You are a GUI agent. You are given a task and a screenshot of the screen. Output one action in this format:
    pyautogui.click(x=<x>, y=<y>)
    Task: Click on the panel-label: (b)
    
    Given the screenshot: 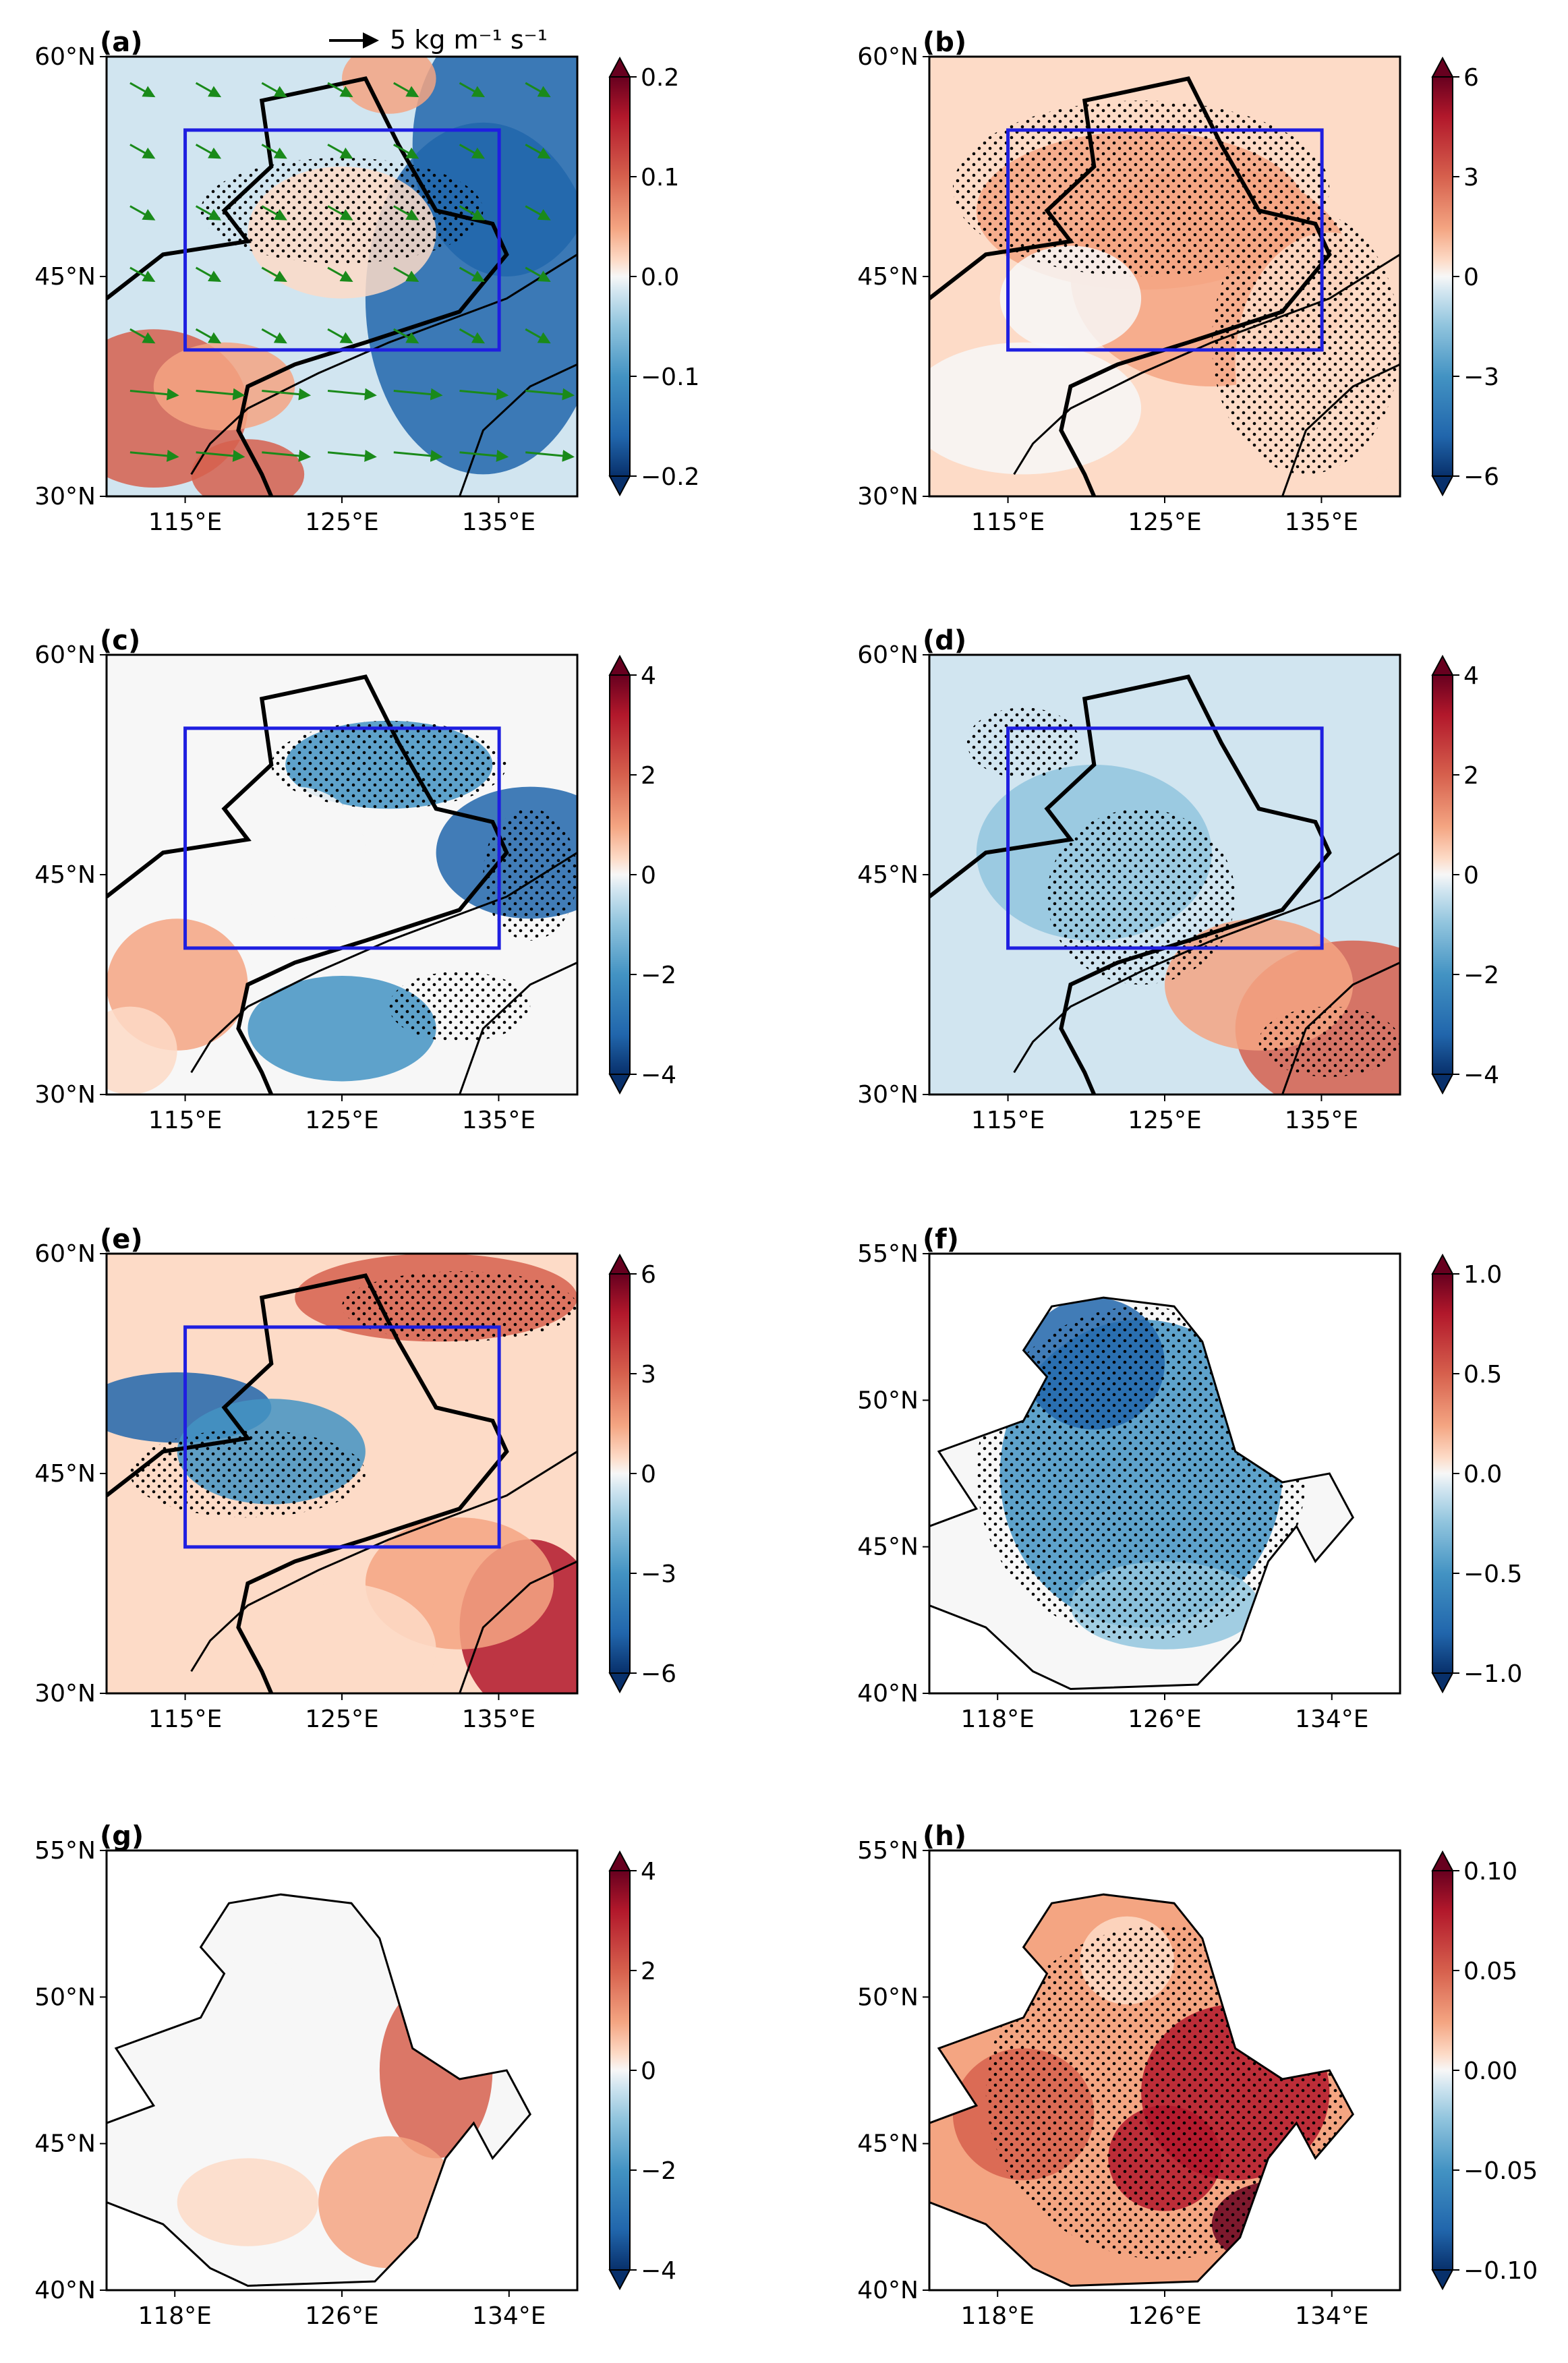 What is the action you would take?
    pyautogui.click(x=944, y=42)
    